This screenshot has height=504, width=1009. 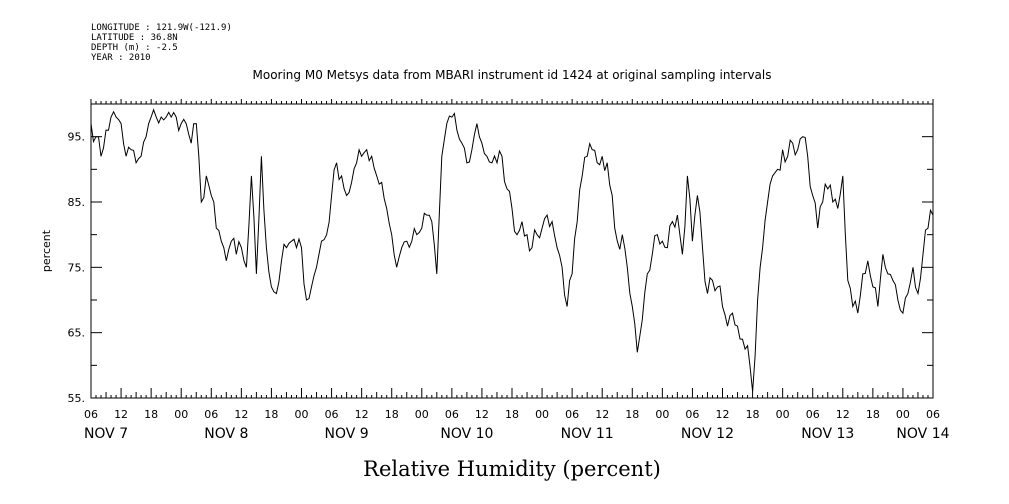 What do you see at coordinates (587, 434) in the screenshot?
I see `x-day-label: NOV 11` at bounding box center [587, 434].